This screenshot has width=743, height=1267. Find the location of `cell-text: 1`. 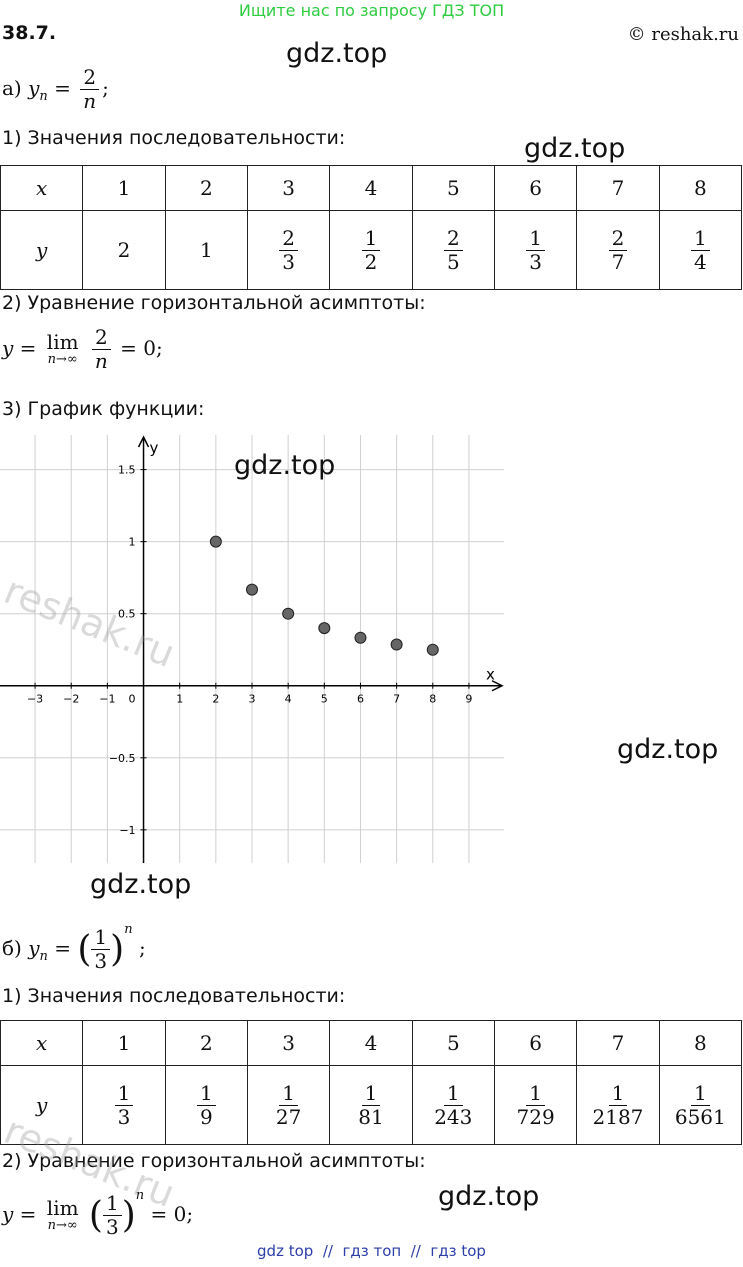

cell-text: 1 is located at coordinates (206, 250).